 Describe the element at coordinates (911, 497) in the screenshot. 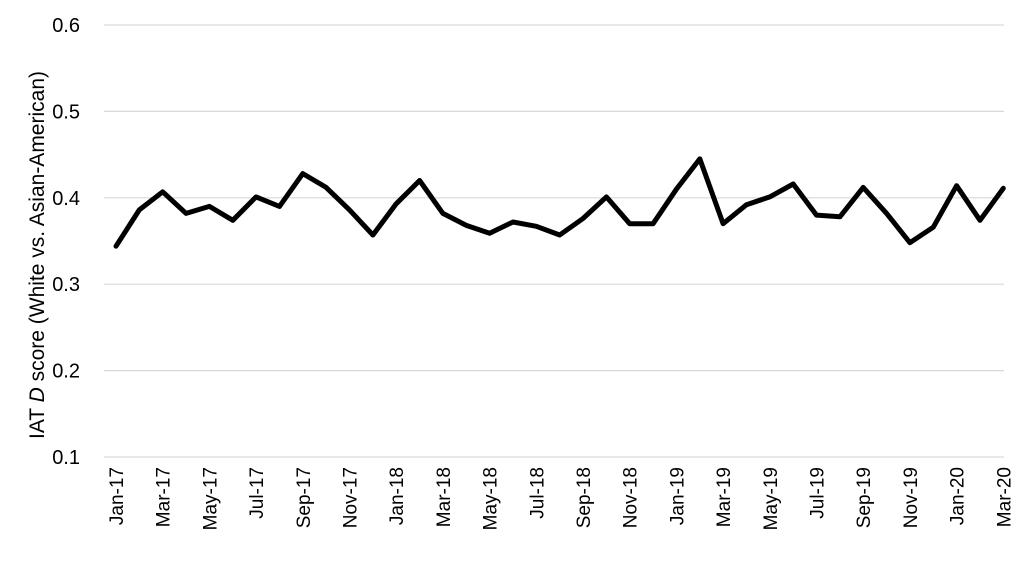

I see `x-tick-label: Nov-19` at that location.